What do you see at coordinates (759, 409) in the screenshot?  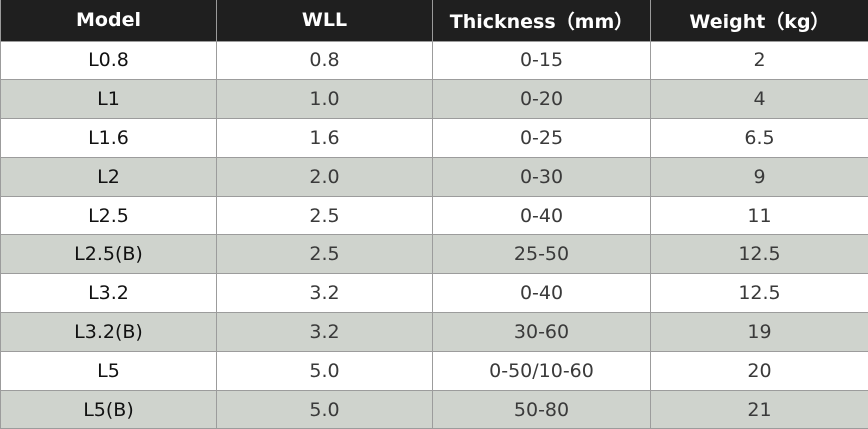 I see `cell-weight: 21` at bounding box center [759, 409].